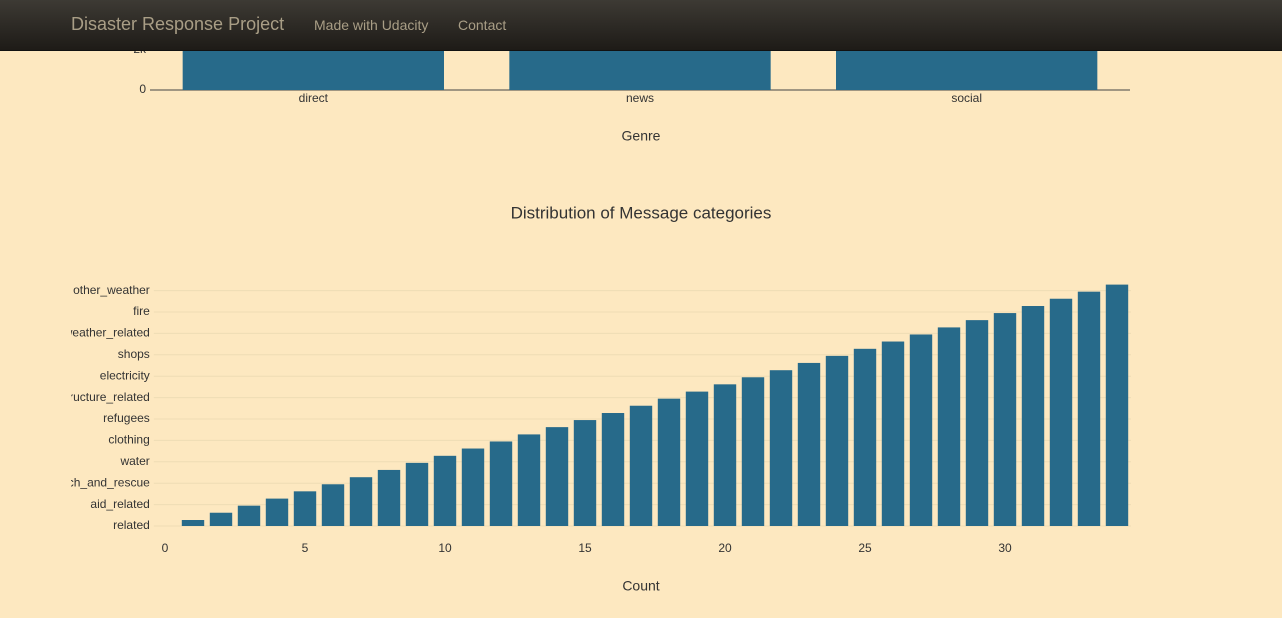  What do you see at coordinates (134, 461) in the screenshot?
I see `y-tick-label: water` at bounding box center [134, 461].